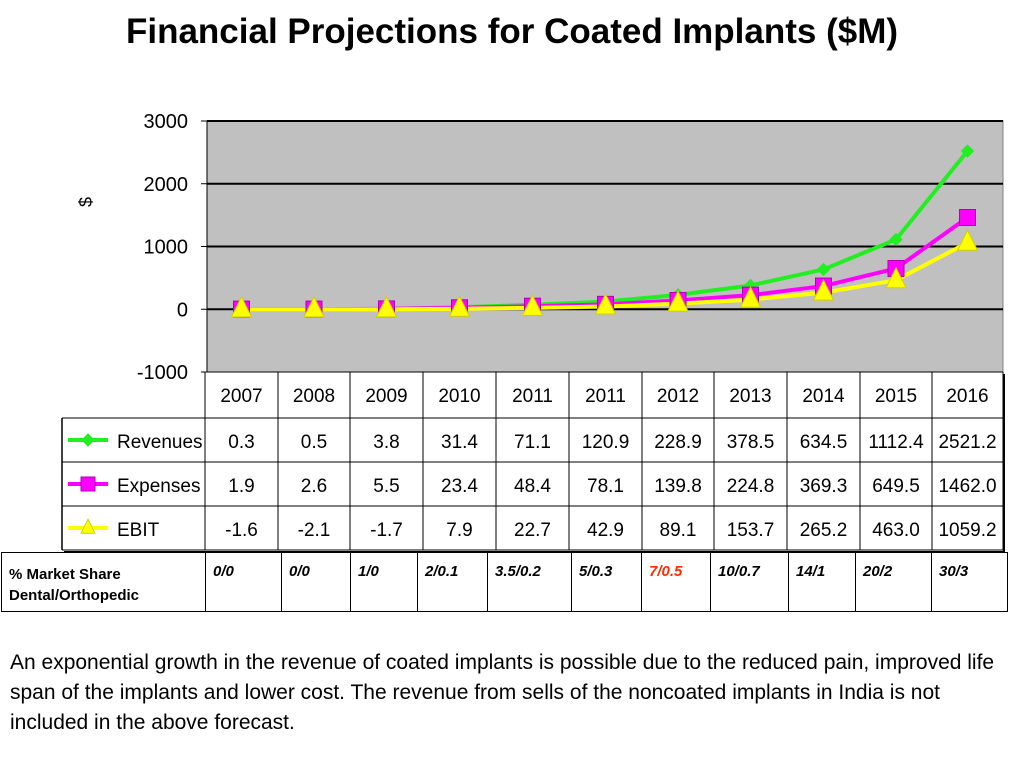  Describe the element at coordinates (386, 486) in the screenshot. I see `data-label: 5.5` at that location.